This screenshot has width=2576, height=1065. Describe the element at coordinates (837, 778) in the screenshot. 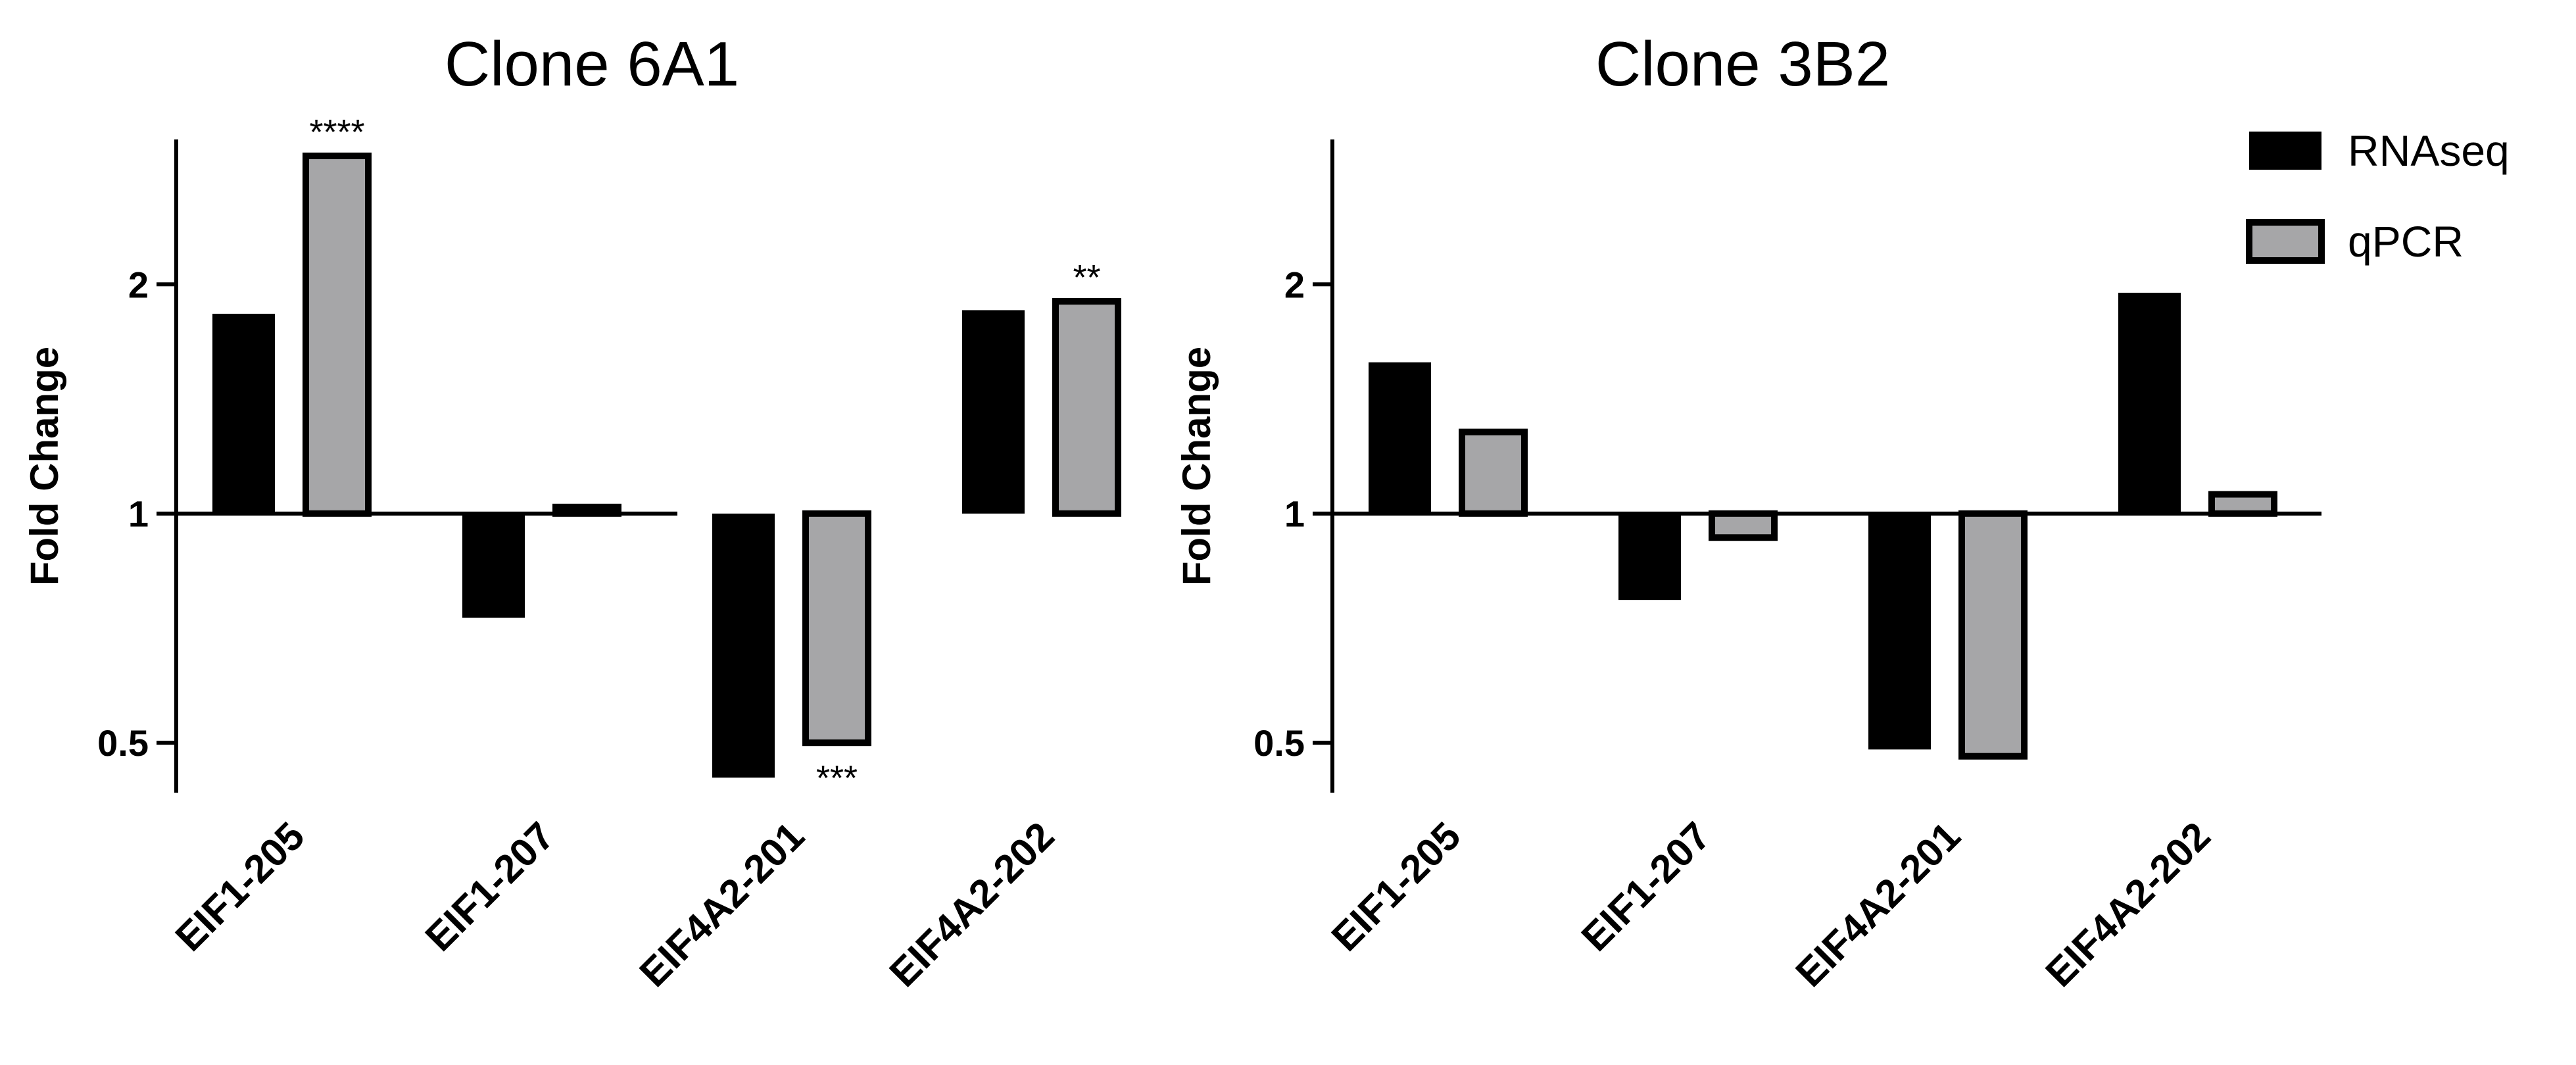

I see `significance-label: ***` at that location.